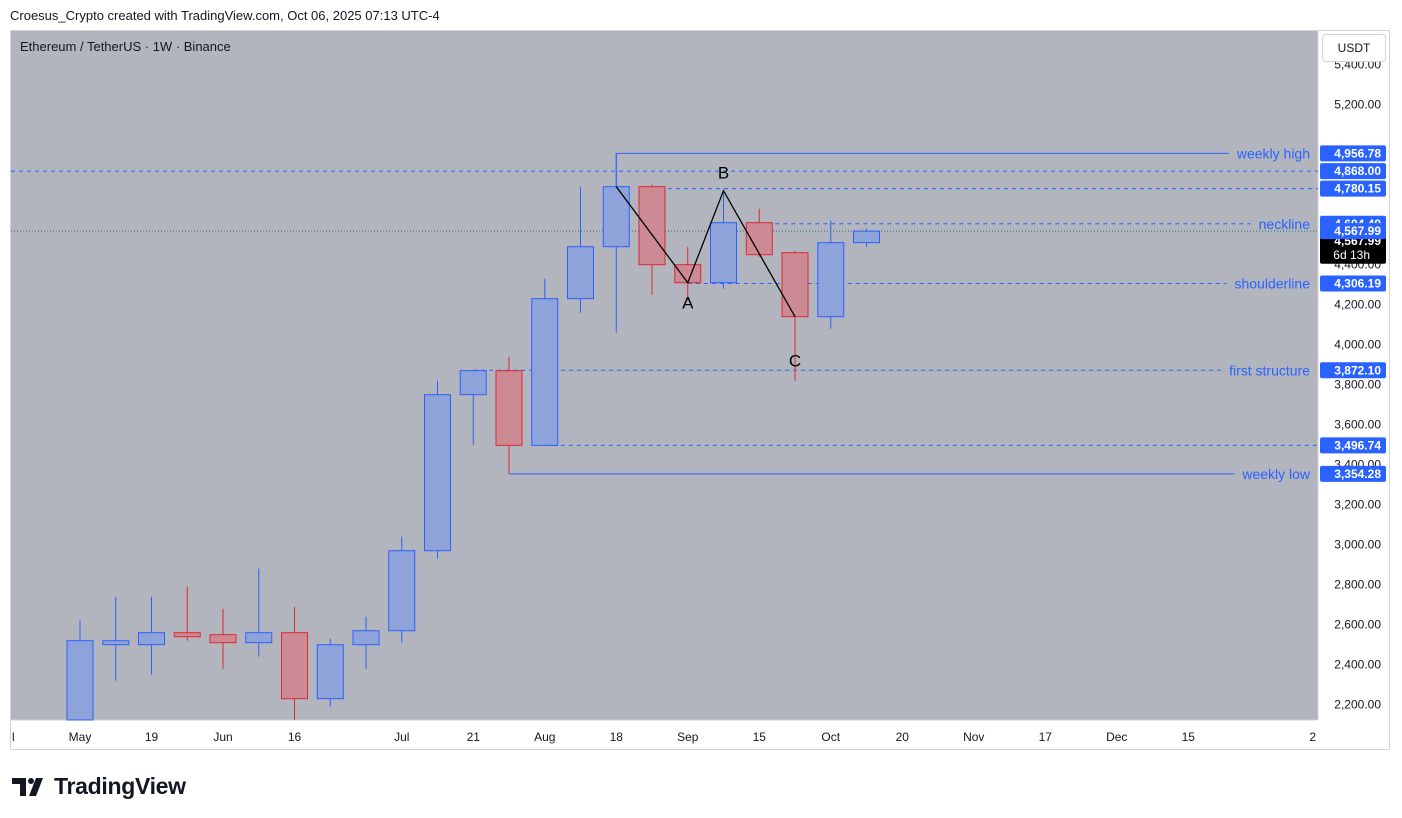  What do you see at coordinates (1357, 105) in the screenshot?
I see `price-tick-label: 5,200.00` at bounding box center [1357, 105].